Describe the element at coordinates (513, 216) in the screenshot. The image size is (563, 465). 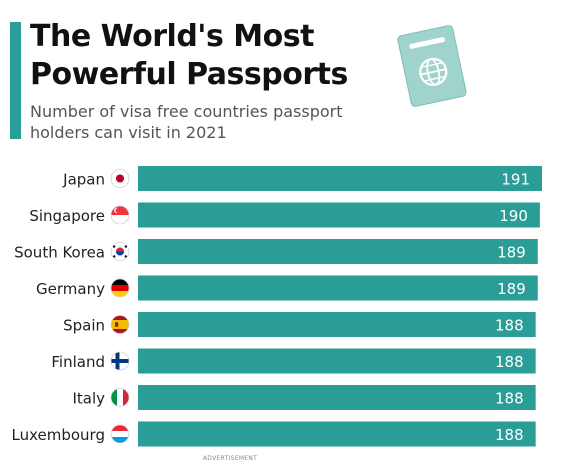
I see `value-label: 190` at that location.